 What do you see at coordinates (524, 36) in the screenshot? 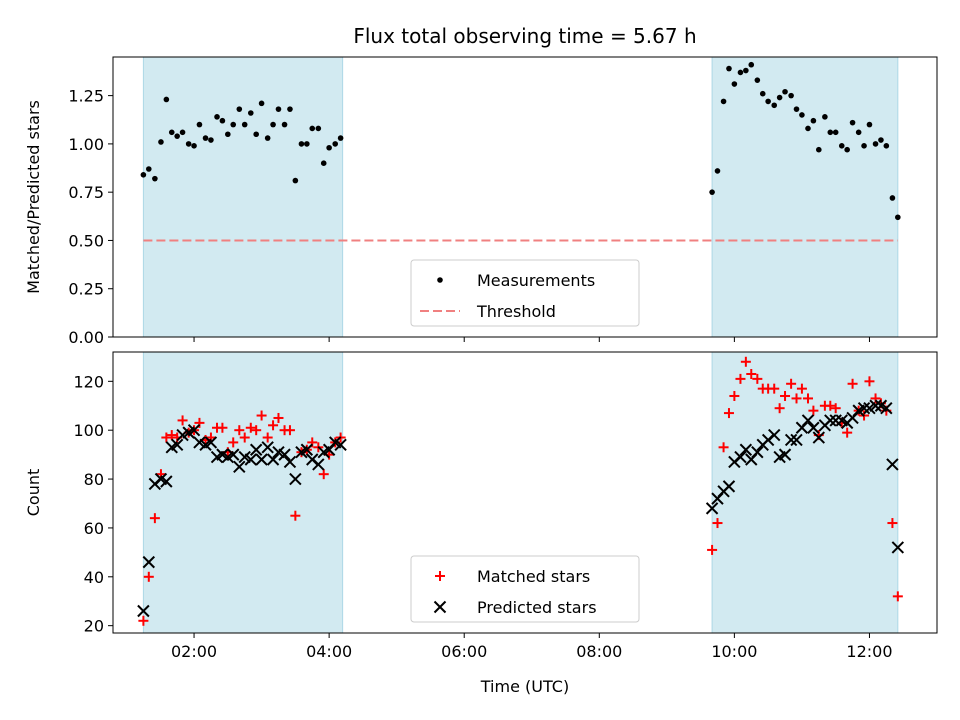
I see `chart-title: Flux total observing time = 5.67 h` at bounding box center [524, 36].